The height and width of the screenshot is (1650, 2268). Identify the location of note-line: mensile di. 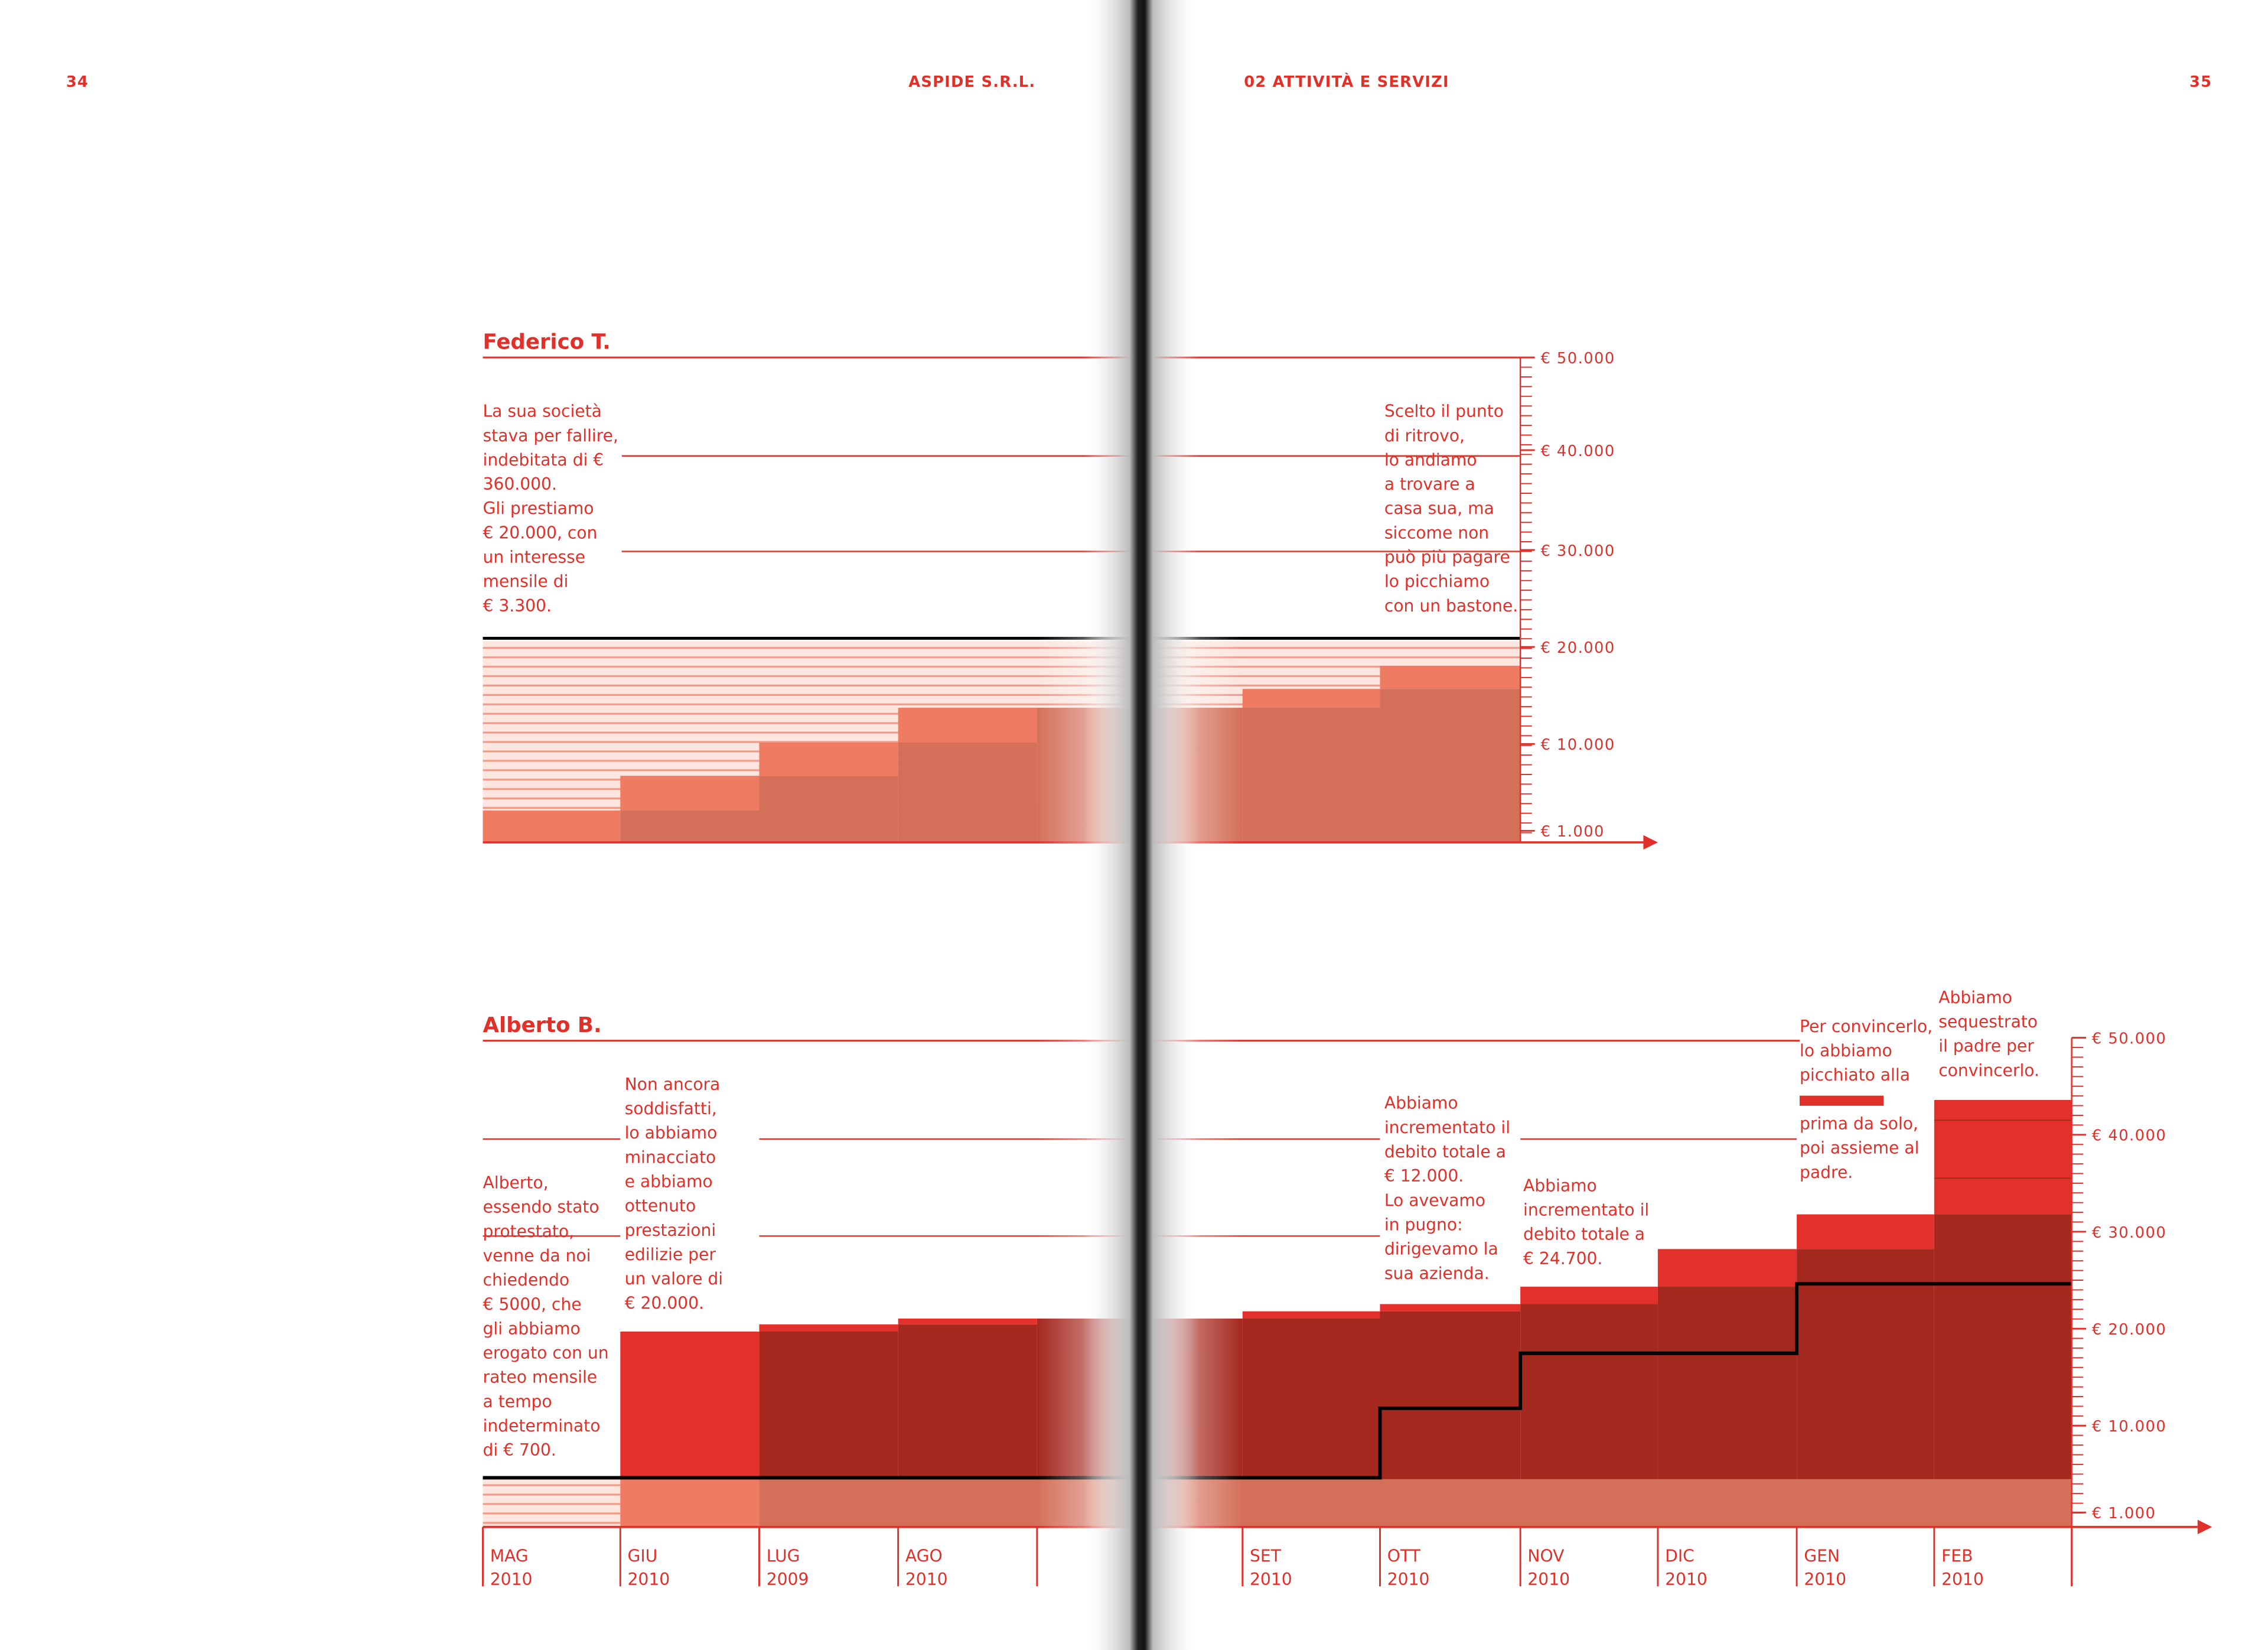
(526, 581).